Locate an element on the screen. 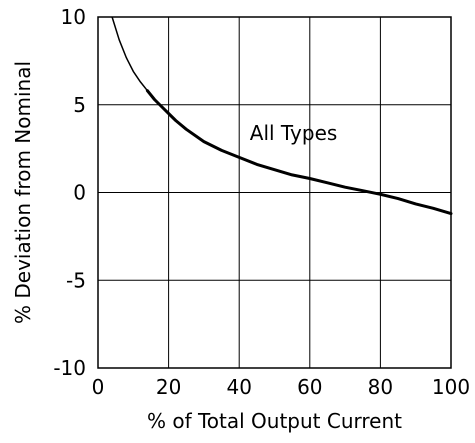  series-line-0-upper is located at coordinates (129, 54).